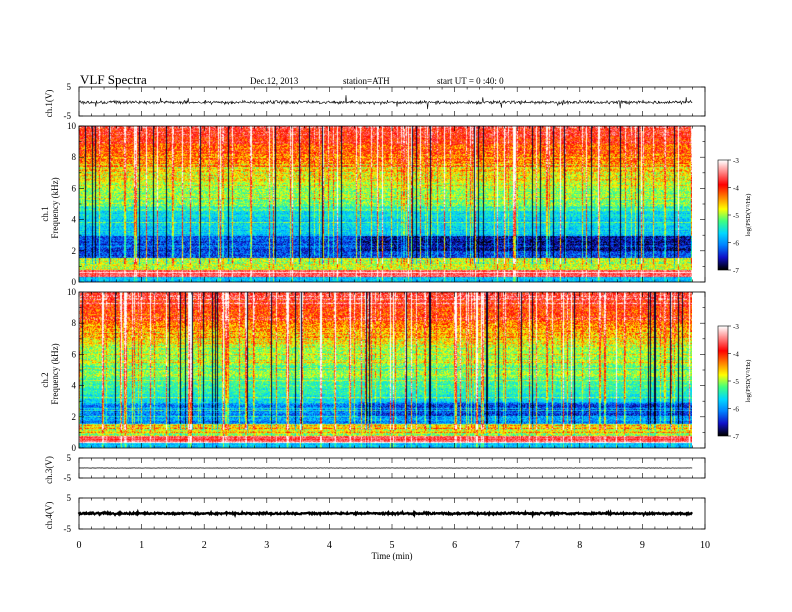 The width and height of the screenshot is (792, 612). I want to click on x-tick-label: 0, so click(79, 545).